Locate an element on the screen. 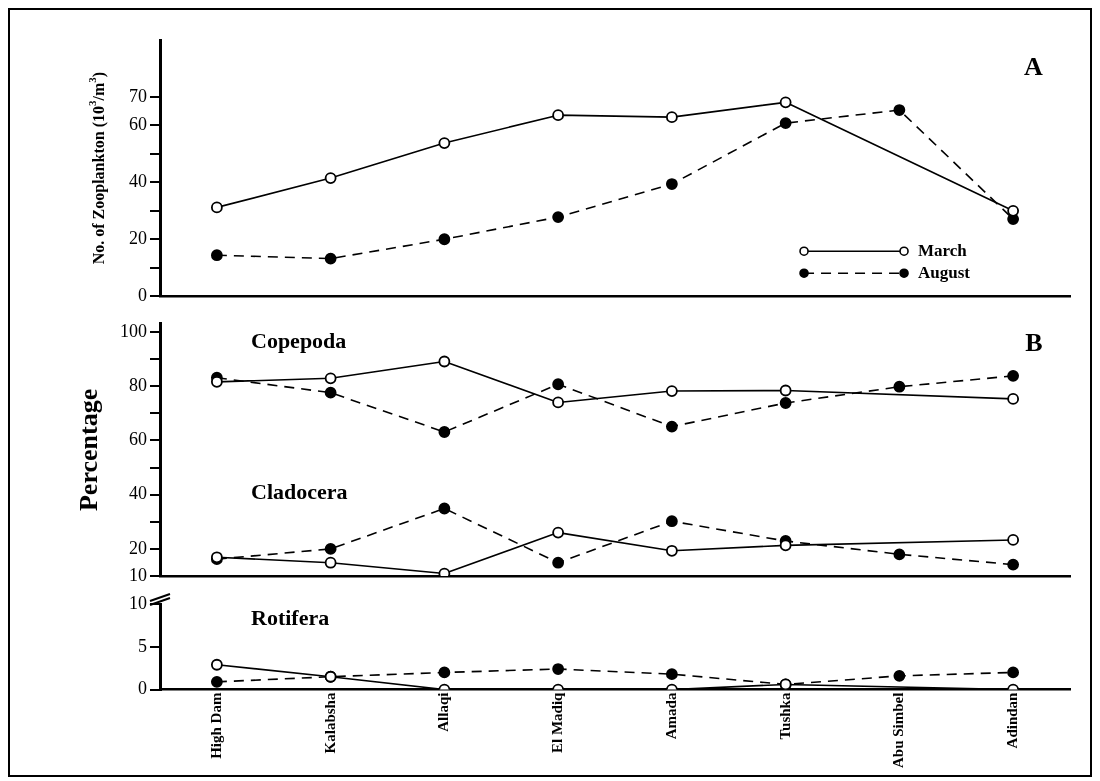 The image size is (1100, 781). x-tick-label: Abu Simbel is located at coordinates (898, 730).